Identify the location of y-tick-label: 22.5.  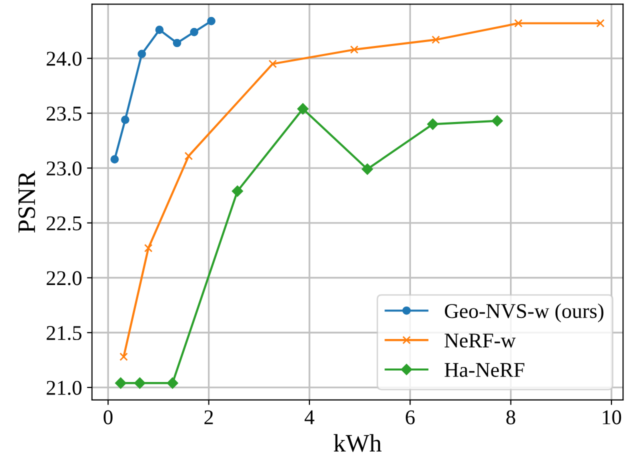
(64, 223).